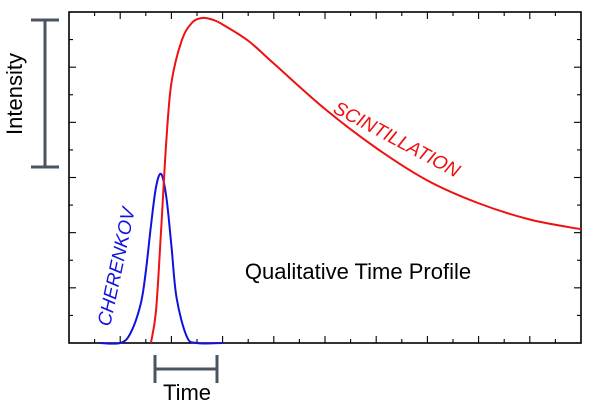 Image resolution: width=590 pixels, height=404 pixels. Describe the element at coordinates (358, 271) in the screenshot. I see `chart-title: Qualitative Time Profile` at that location.